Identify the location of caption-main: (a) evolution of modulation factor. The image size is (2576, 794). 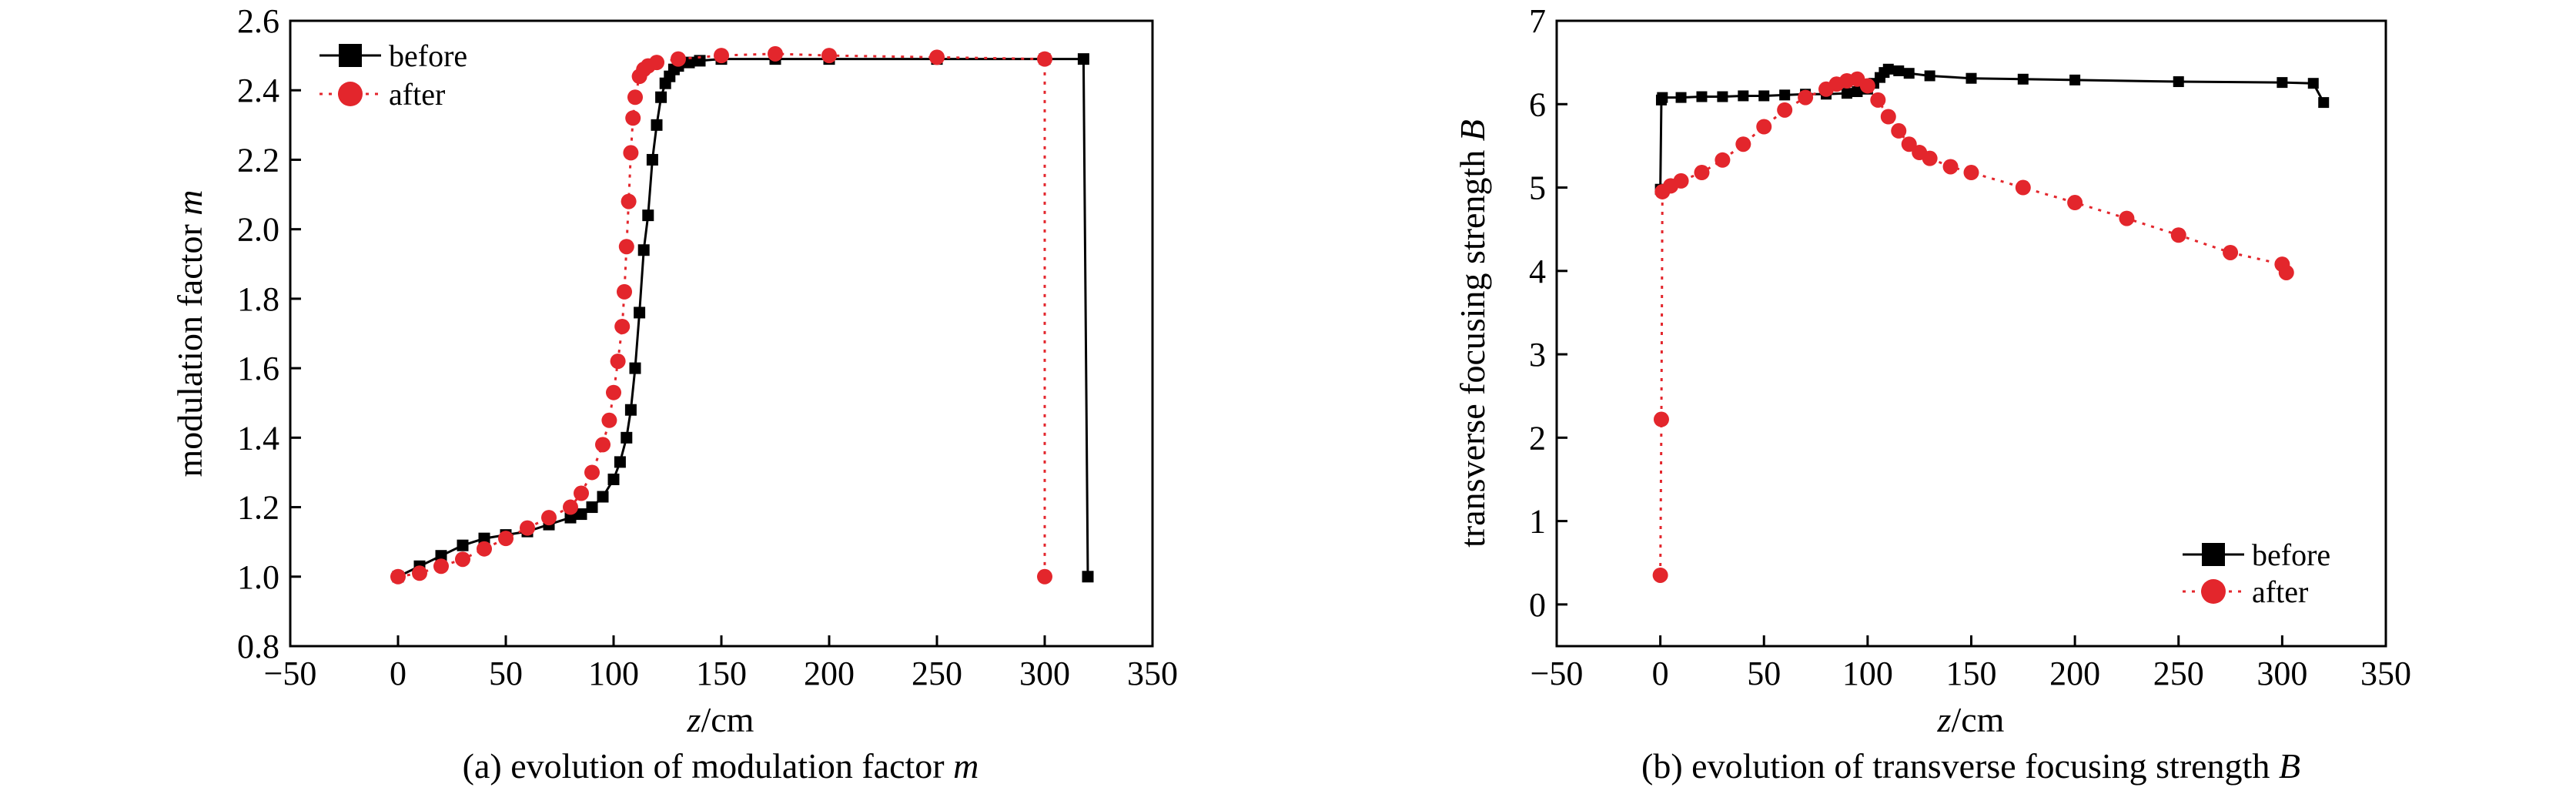
(708, 766).